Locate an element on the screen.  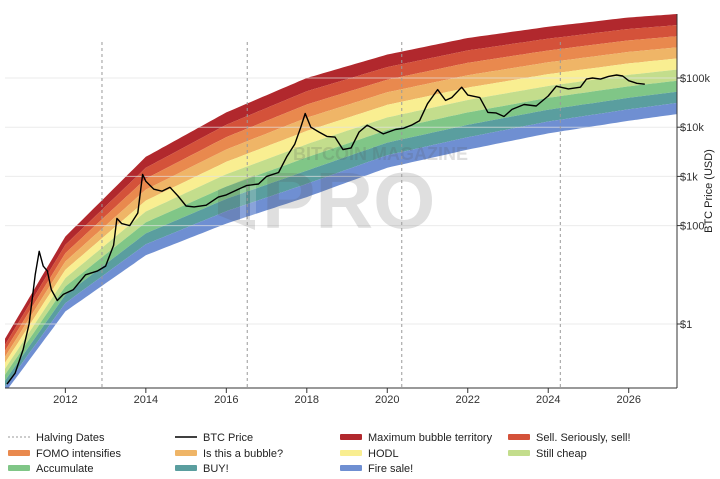
legend-item-buy: BUY! is located at coordinates (202, 469).